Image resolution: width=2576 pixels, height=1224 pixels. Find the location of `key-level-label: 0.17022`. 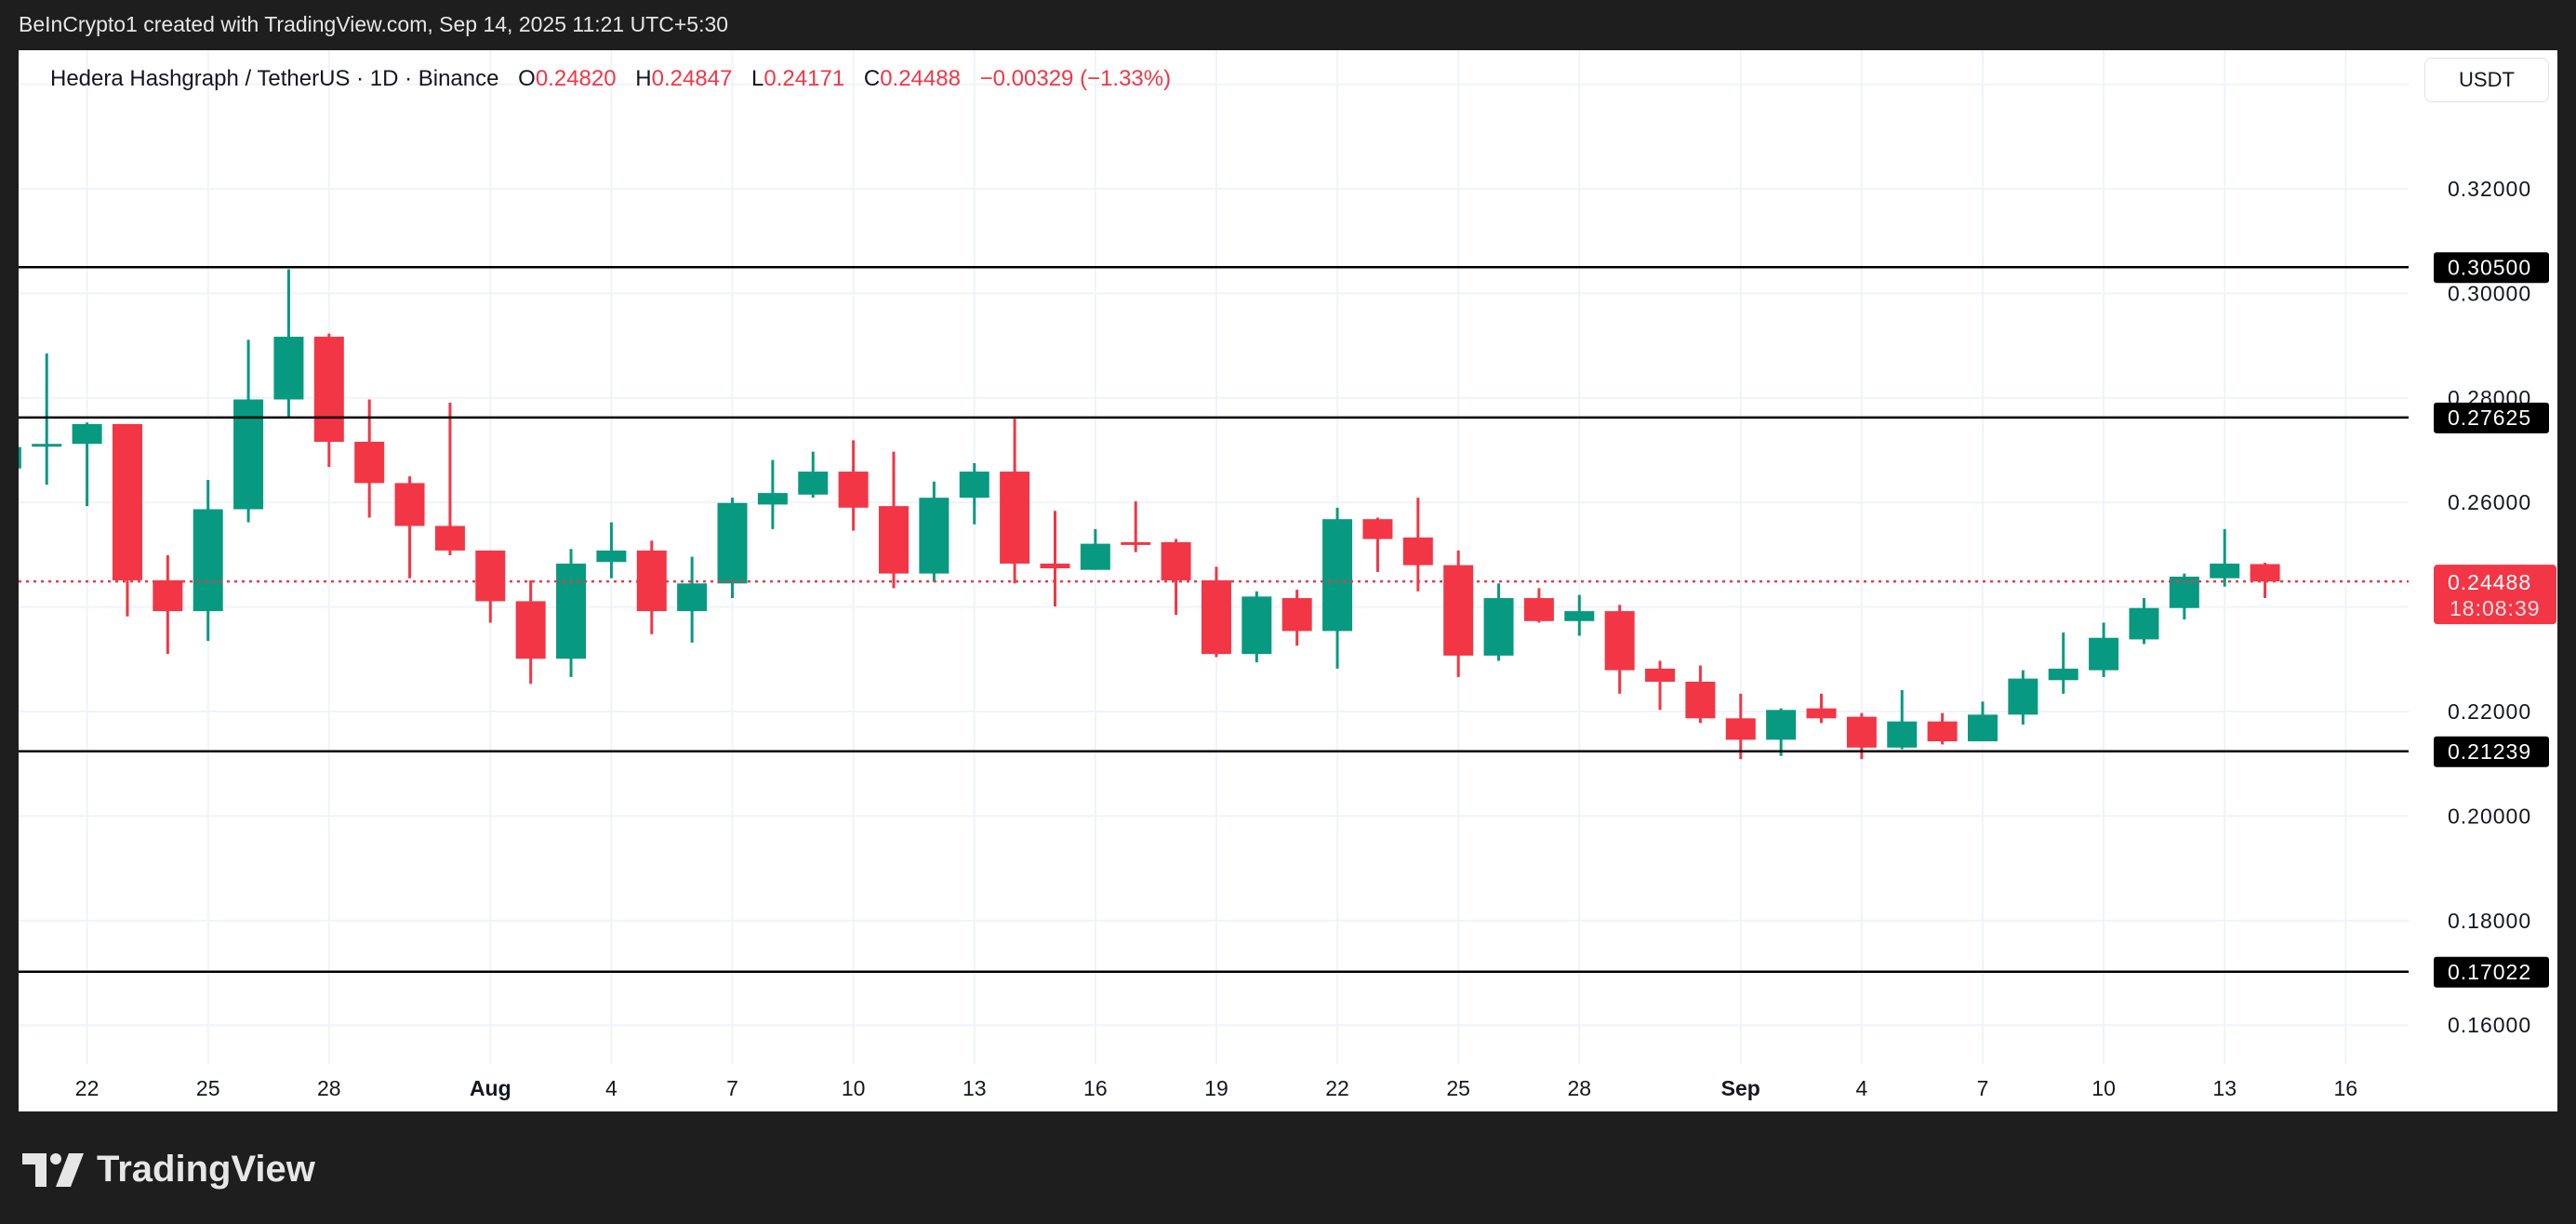

key-level-label: 0.17022 is located at coordinates (2489, 972).